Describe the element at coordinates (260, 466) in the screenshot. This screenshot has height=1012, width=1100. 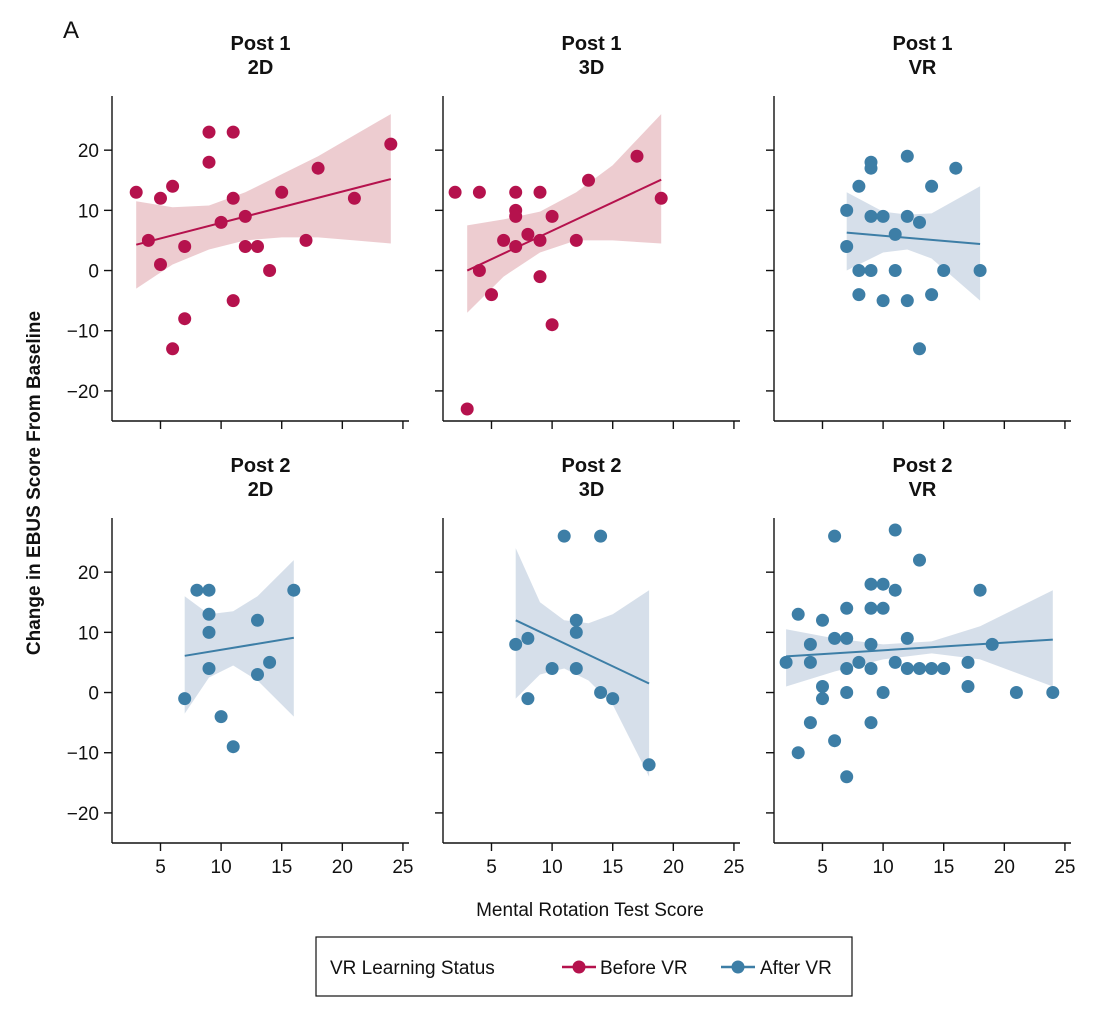
I see `panel-title-line1: Post 2` at that location.